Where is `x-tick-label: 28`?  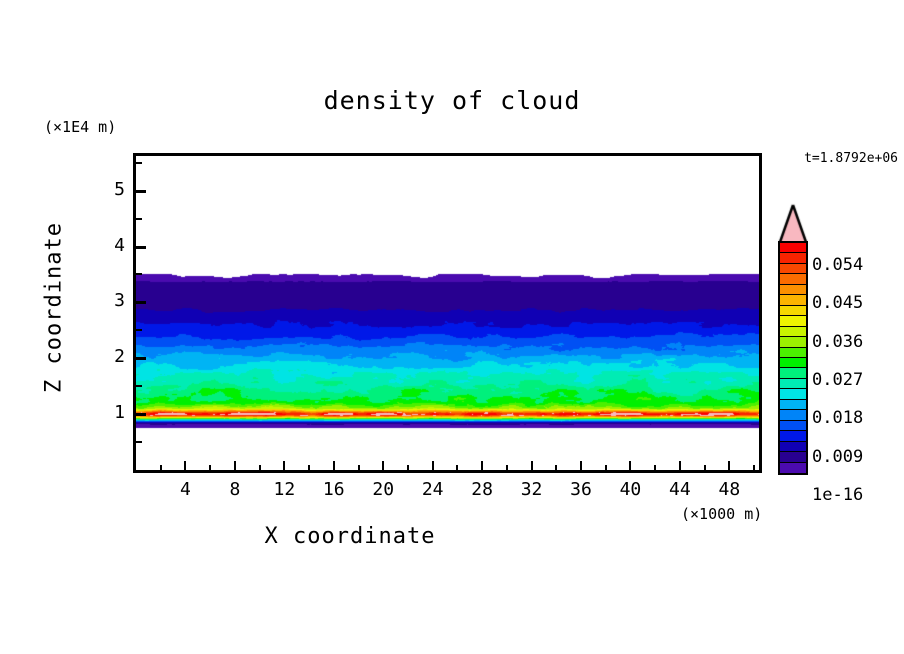
x-tick-label: 28 is located at coordinates (482, 489).